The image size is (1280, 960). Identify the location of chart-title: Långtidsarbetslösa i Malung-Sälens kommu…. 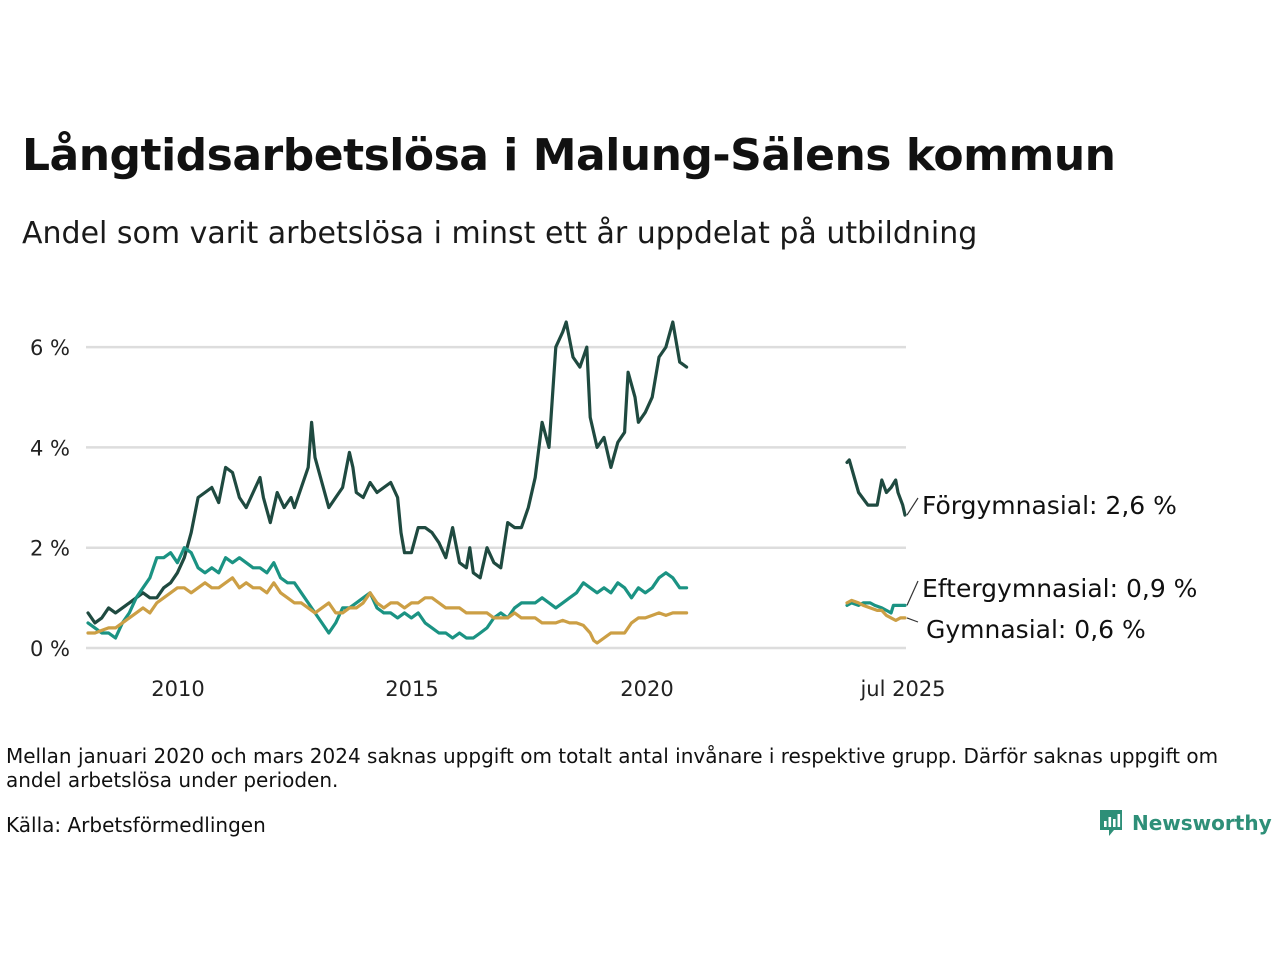
(569, 155).